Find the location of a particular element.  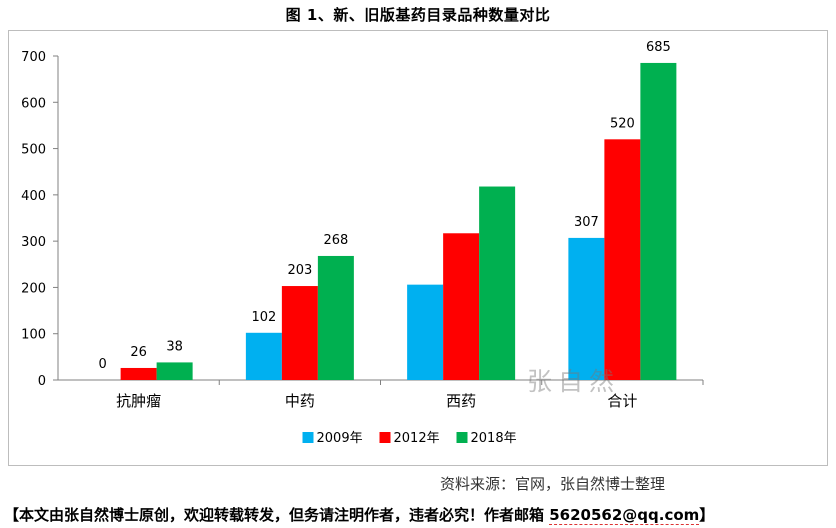

author-email: 5620562@qq.com is located at coordinates (624, 515).